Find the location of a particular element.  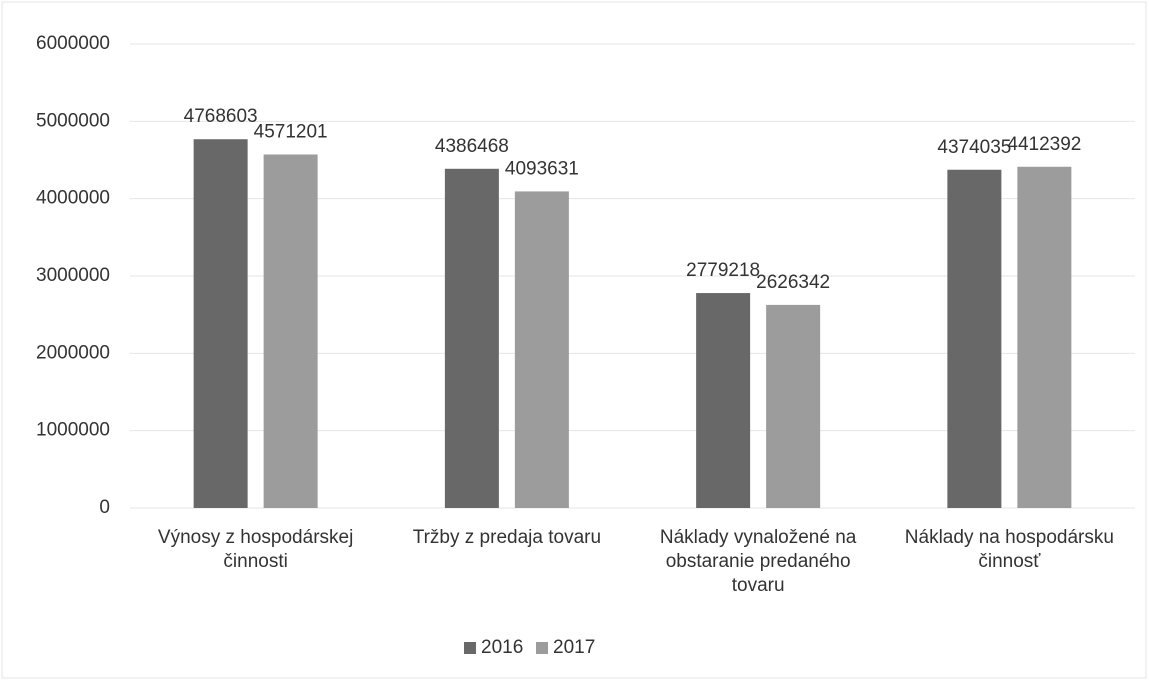

data-label: 4571201 is located at coordinates (291, 132).